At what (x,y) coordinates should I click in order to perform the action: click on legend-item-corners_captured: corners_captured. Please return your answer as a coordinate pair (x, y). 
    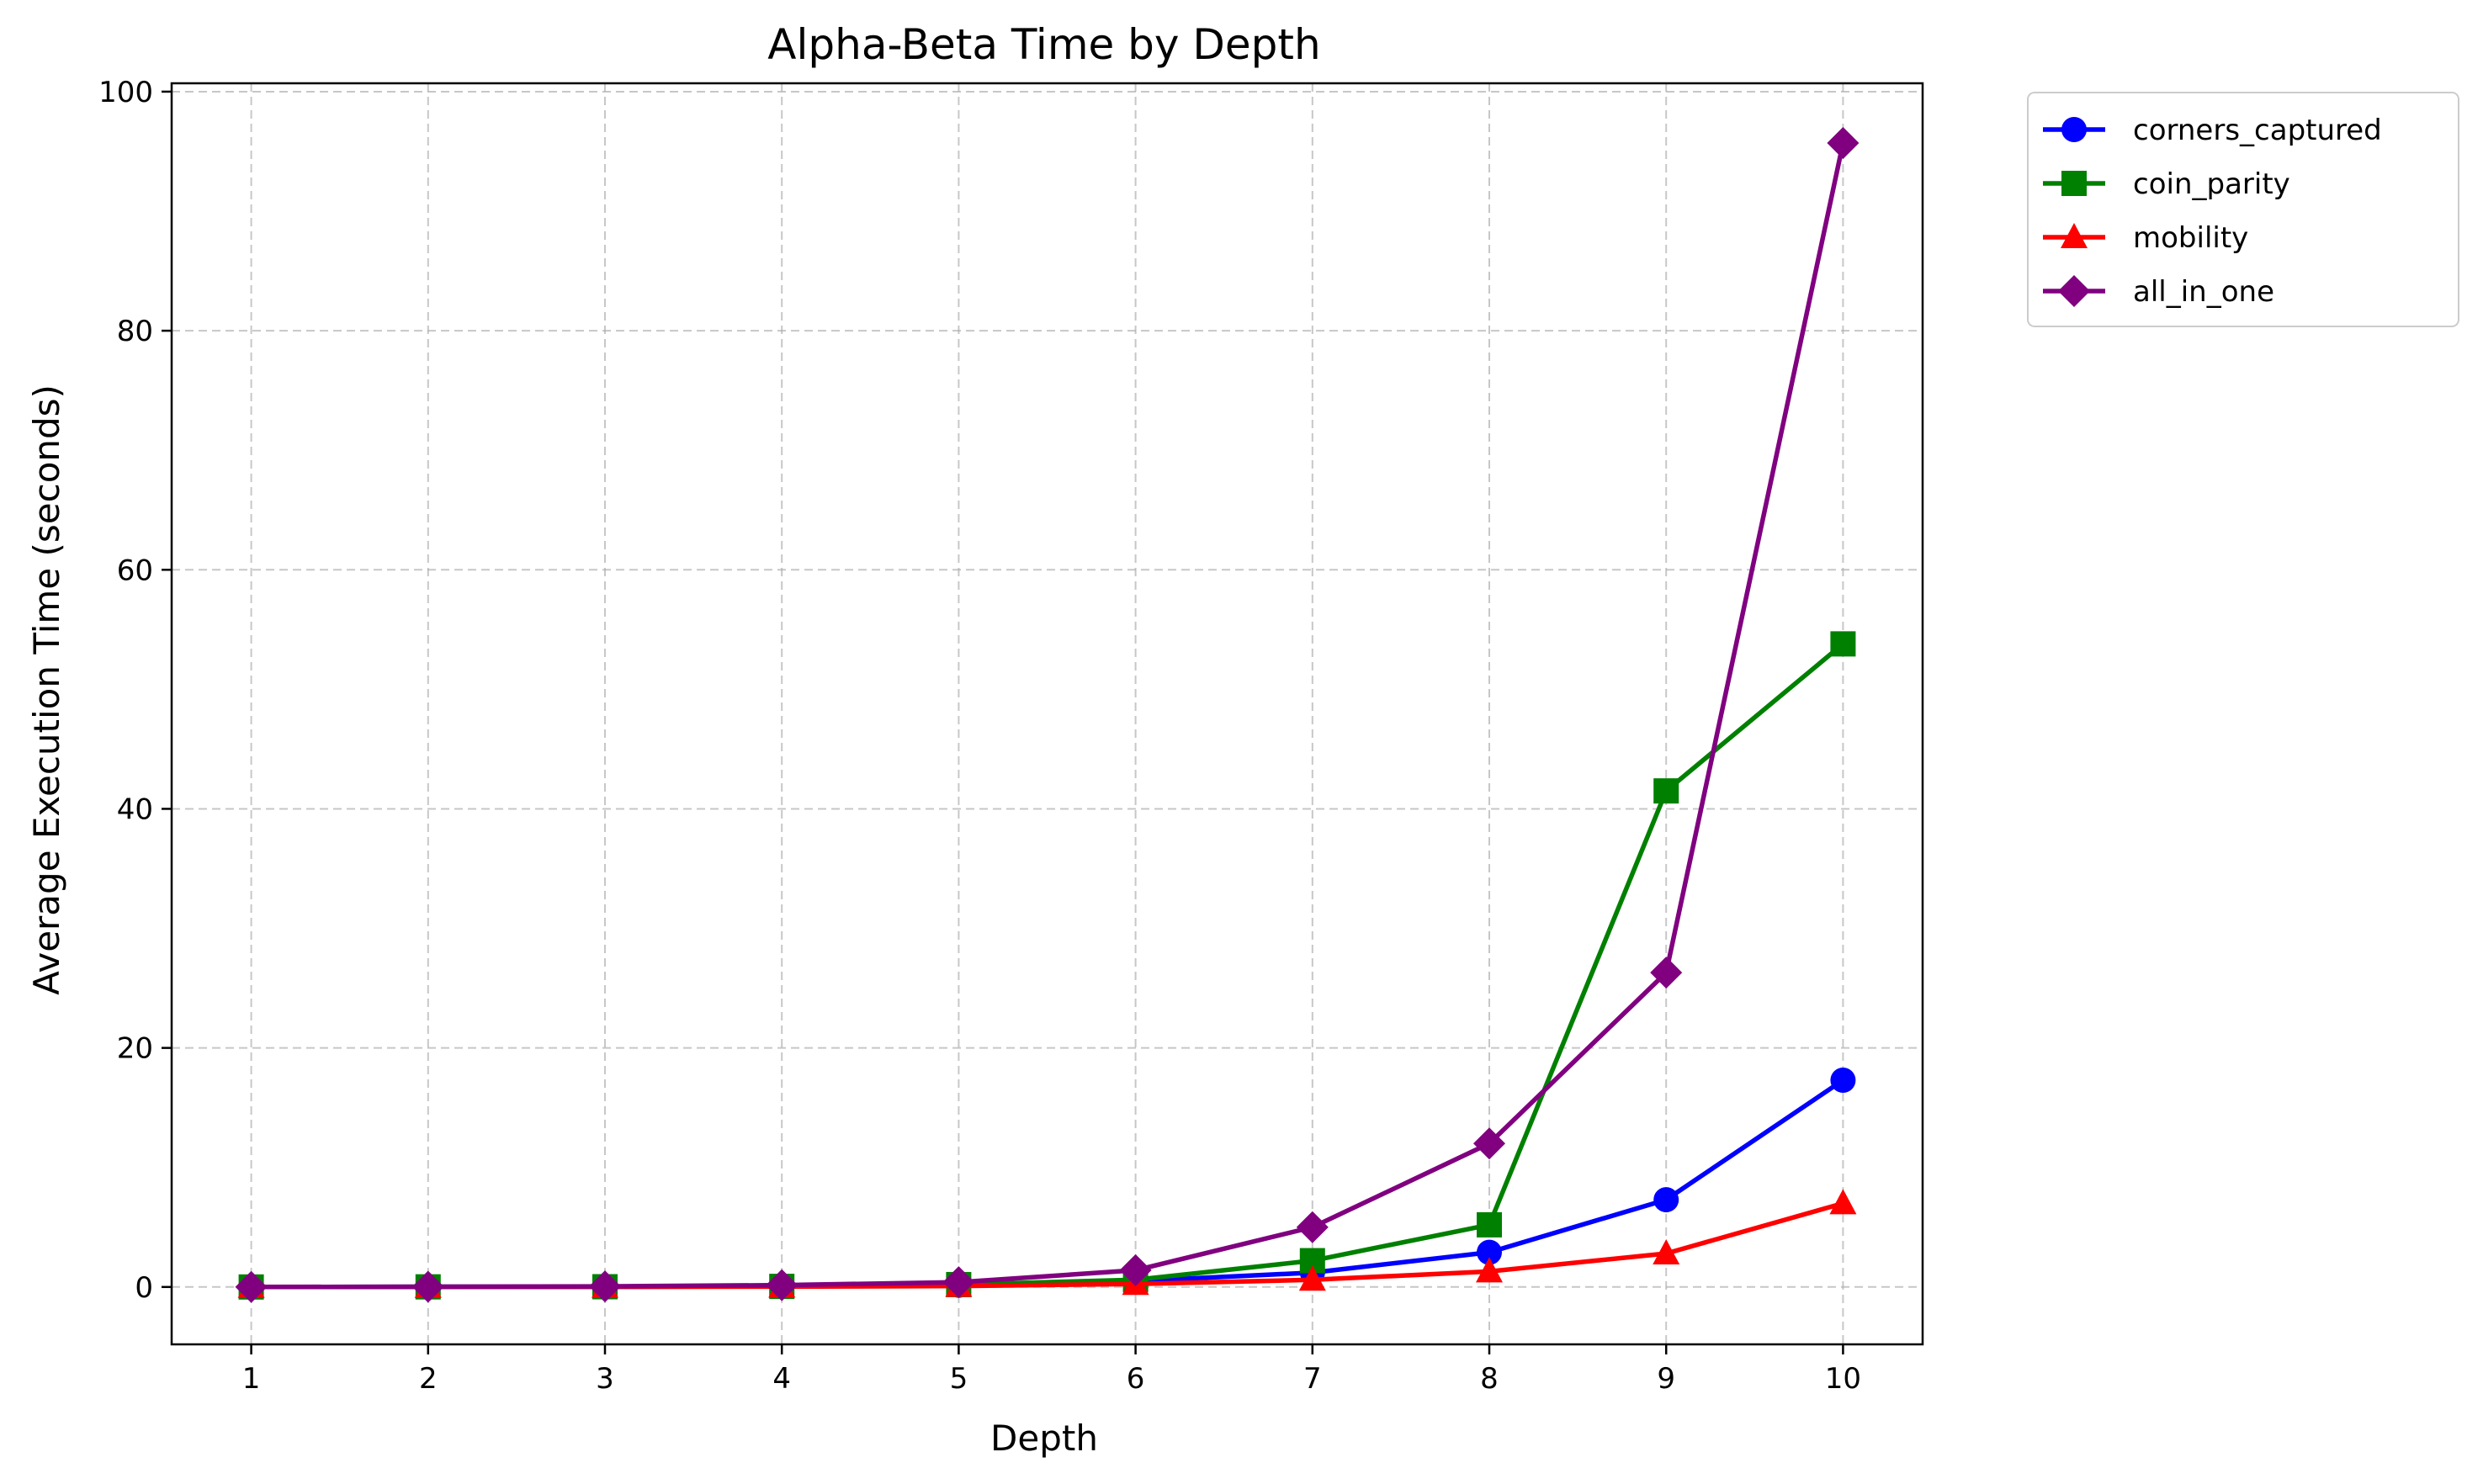
    Looking at the image, I should click on (2212, 130).